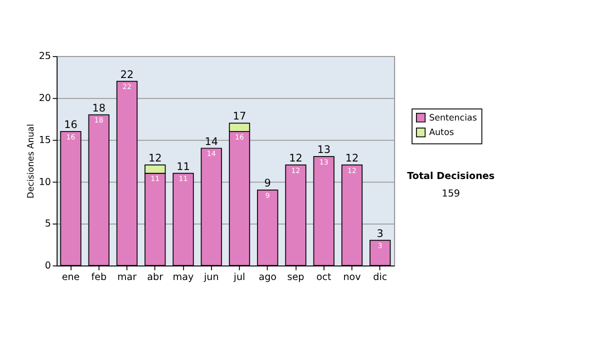 This screenshot has width=600, height=340. Describe the element at coordinates (48, 266) in the screenshot. I see `y-tick-label: 0` at that location.